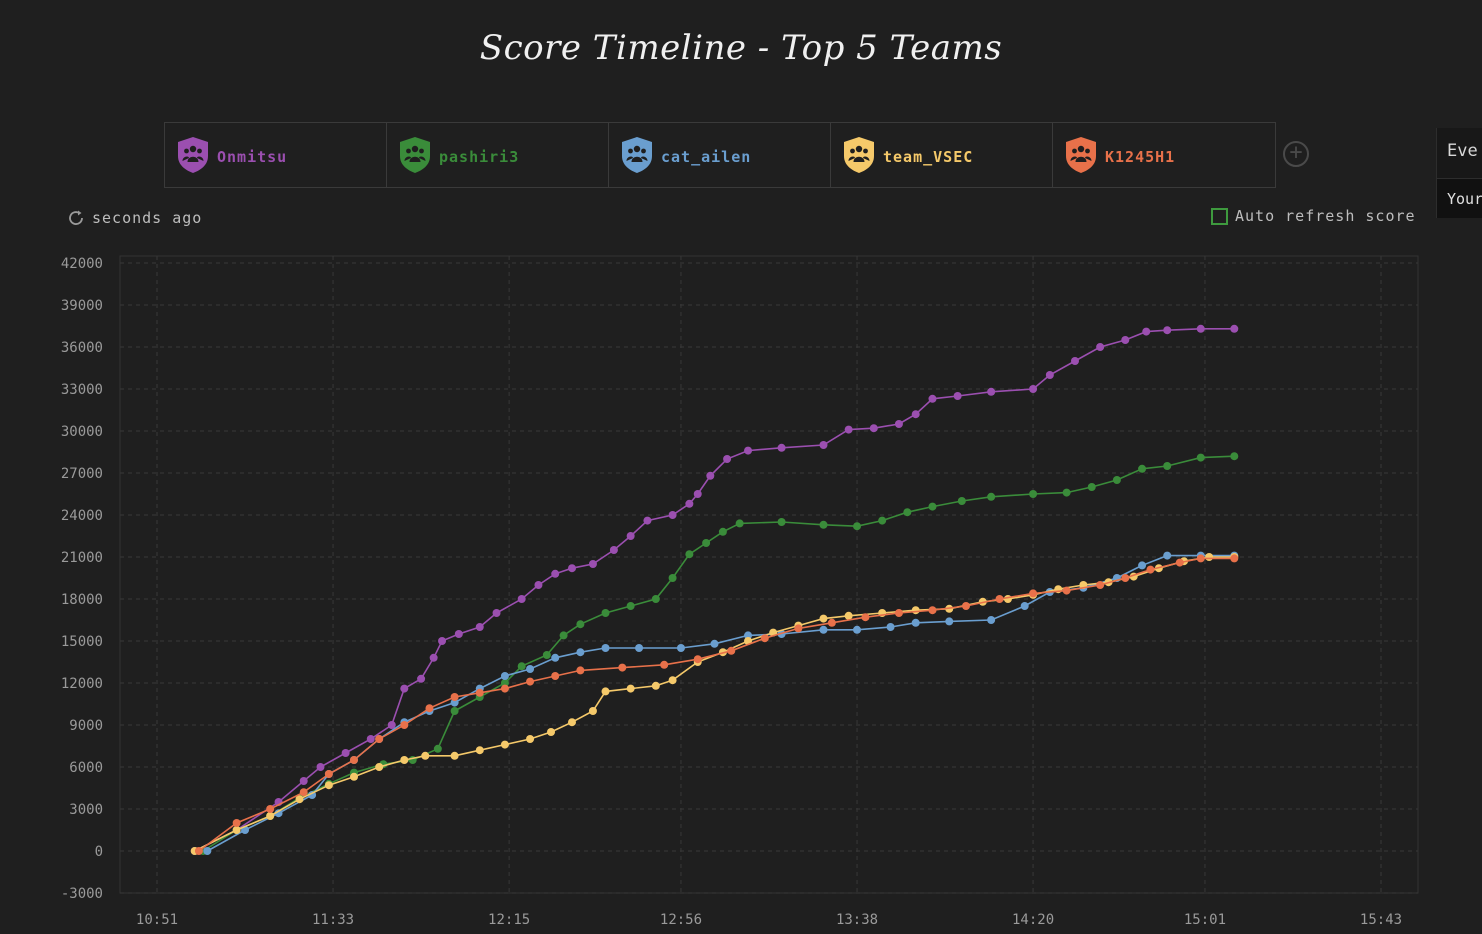  What do you see at coordinates (157, 920) in the screenshot?
I see `x-tick-label: 10:51` at bounding box center [157, 920].